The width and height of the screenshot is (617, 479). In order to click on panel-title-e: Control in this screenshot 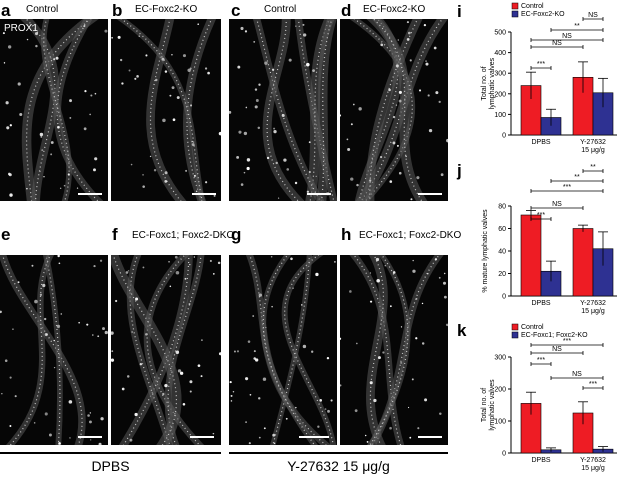, I will do `click(48, 236)`.